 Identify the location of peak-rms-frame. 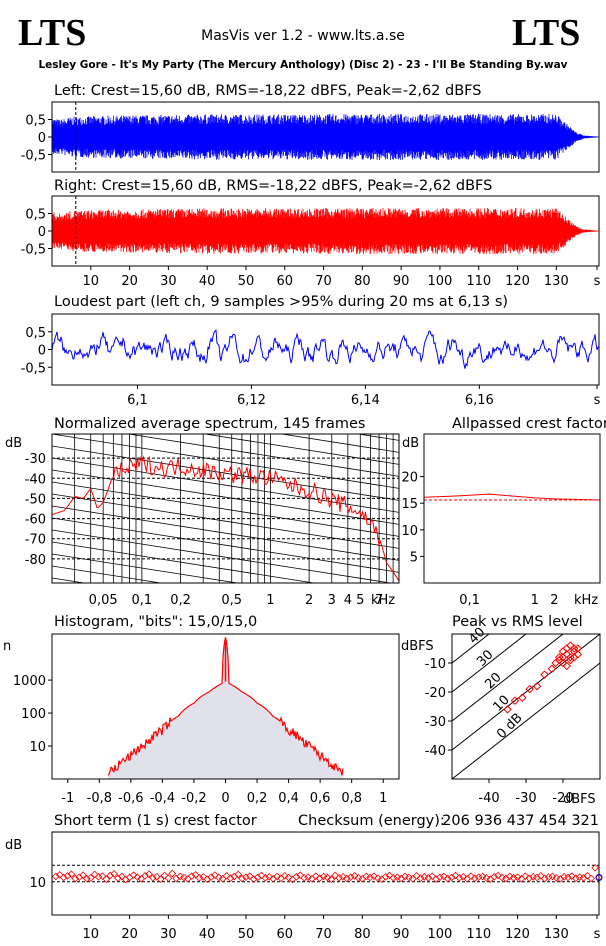
(526, 706).